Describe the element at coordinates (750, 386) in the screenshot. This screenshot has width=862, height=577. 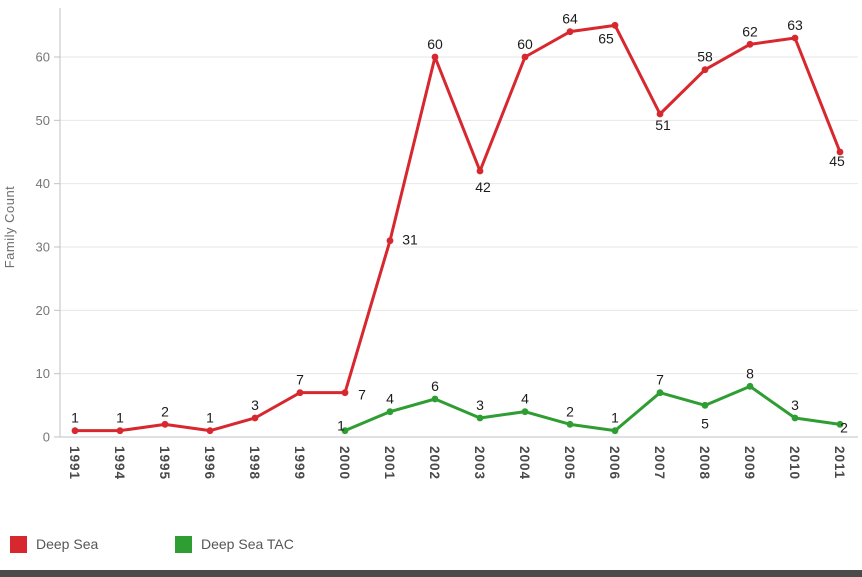
I see `data-point-deep-sea-tac-2009` at that location.